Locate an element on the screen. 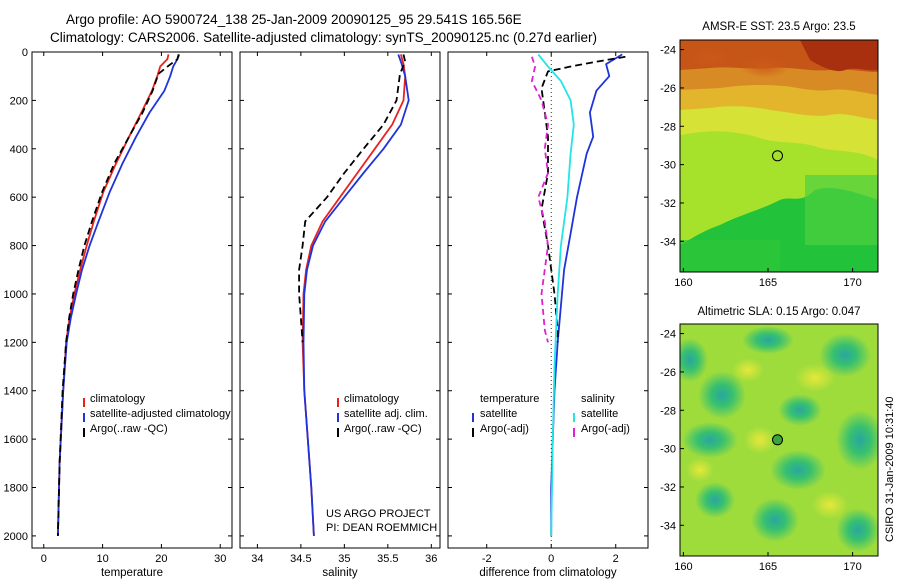 Image resolution: width=900 pixels, height=580 pixels. sst-argo-float-marker is located at coordinates (777, 156).